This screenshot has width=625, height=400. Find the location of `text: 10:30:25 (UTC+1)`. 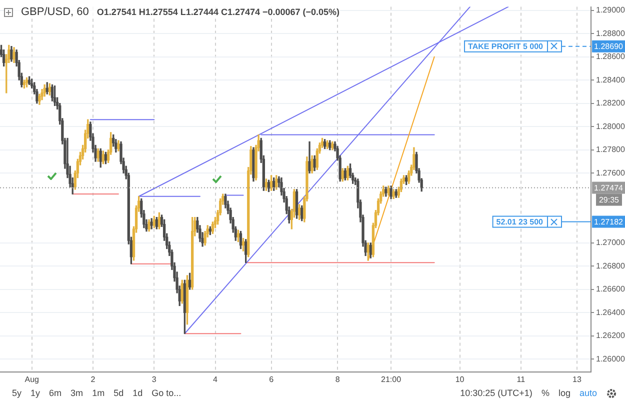

text: 10:30:25 (UTC+1) is located at coordinates (496, 393).